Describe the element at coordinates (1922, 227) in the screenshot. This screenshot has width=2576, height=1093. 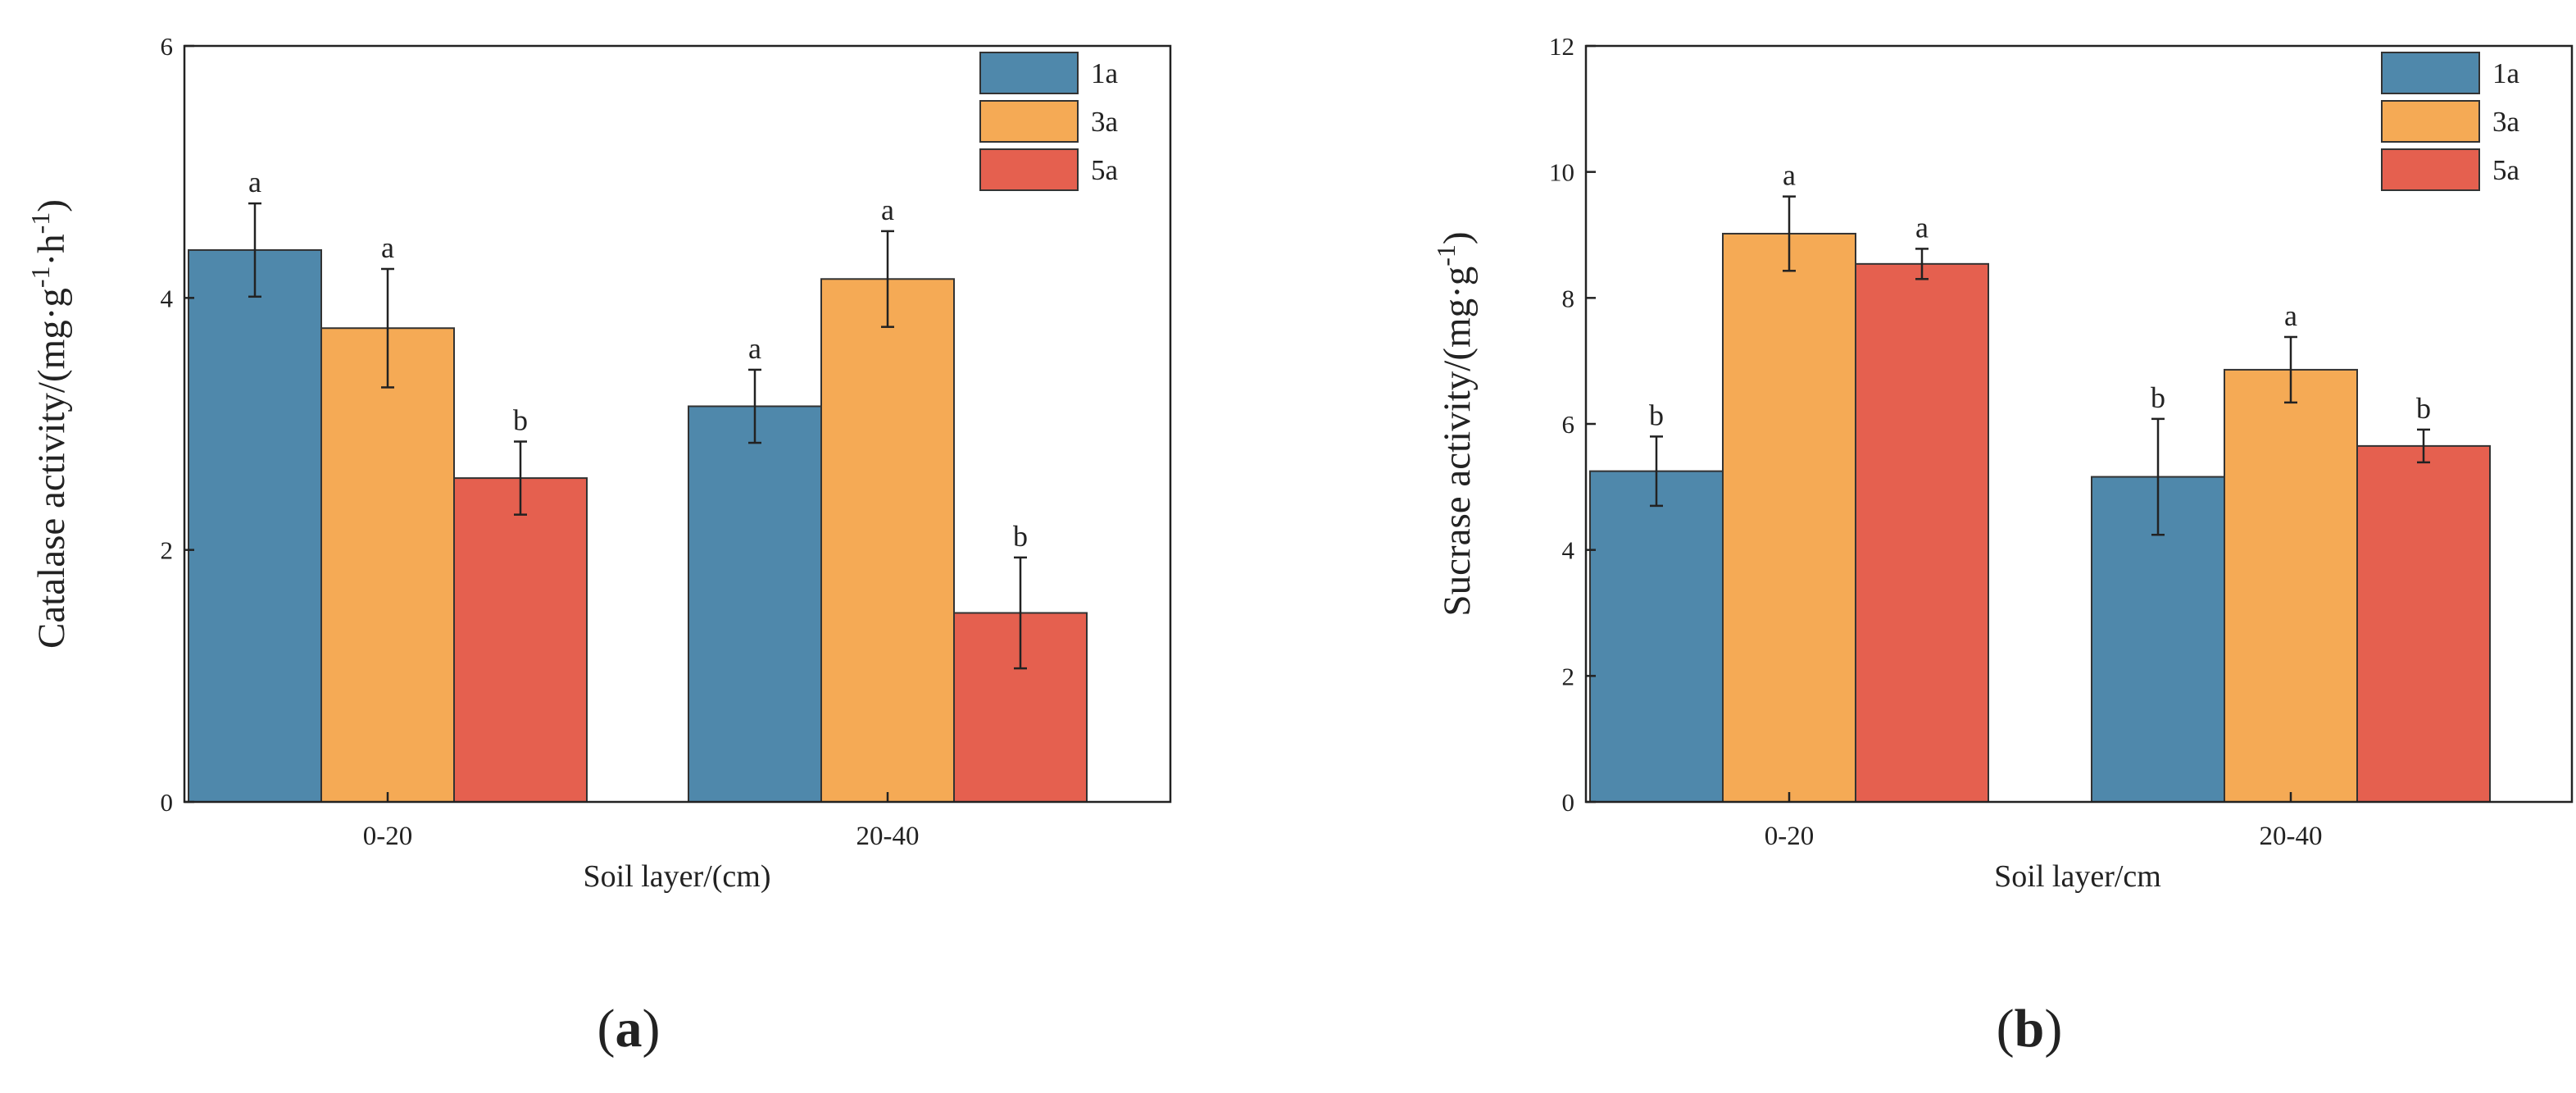
I see `significance-letter-5a-0-20: a` at that location.